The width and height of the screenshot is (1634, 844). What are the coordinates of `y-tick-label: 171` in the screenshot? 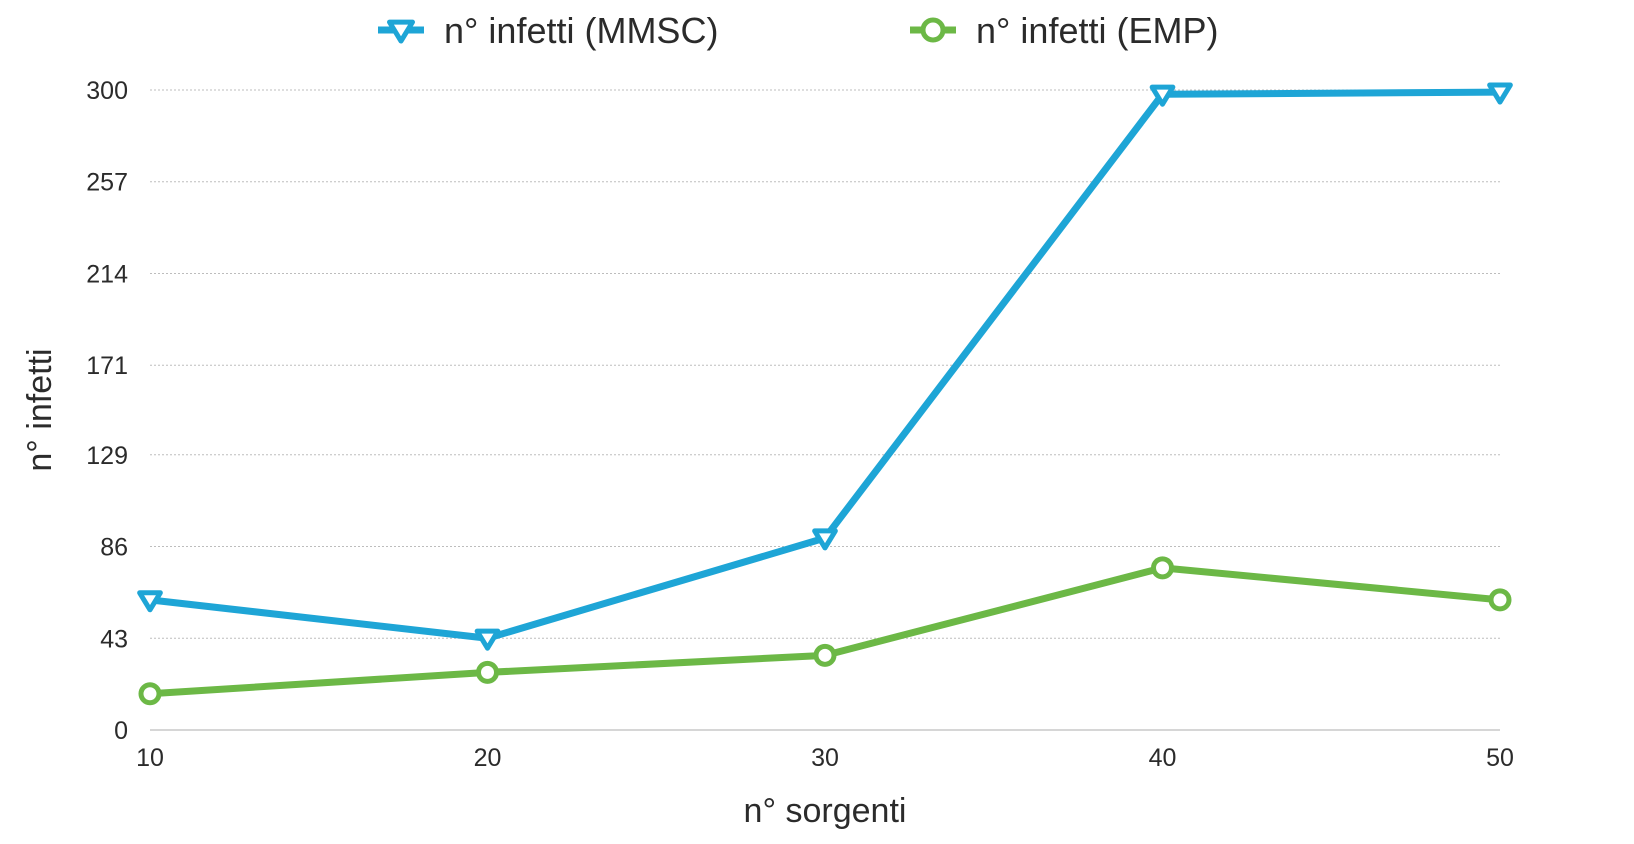 It's located at (107, 366).